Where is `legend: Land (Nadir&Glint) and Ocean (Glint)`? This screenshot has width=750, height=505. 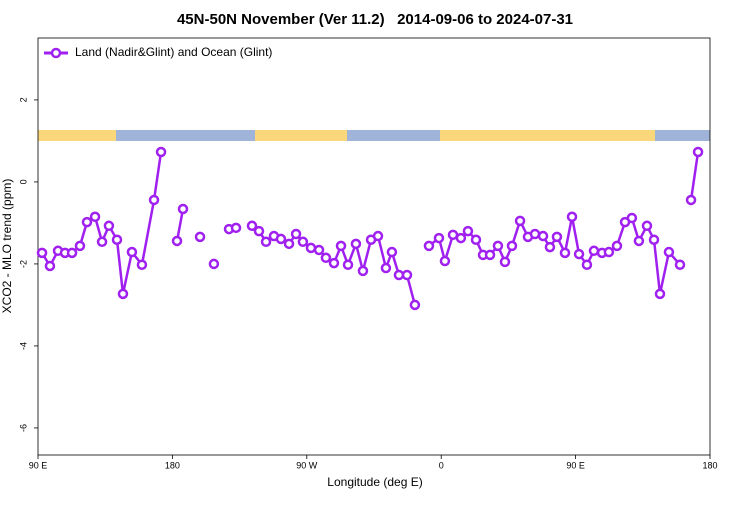
legend: Land (Nadir&Glint) and Ocean (Glint) is located at coordinates (158, 52).